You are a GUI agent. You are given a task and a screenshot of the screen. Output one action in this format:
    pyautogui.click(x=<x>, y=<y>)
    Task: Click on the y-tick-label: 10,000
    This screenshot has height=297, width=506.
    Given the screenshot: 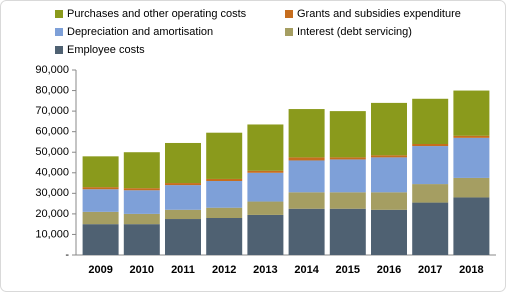 What is the action you would take?
    pyautogui.click(x=52, y=234)
    